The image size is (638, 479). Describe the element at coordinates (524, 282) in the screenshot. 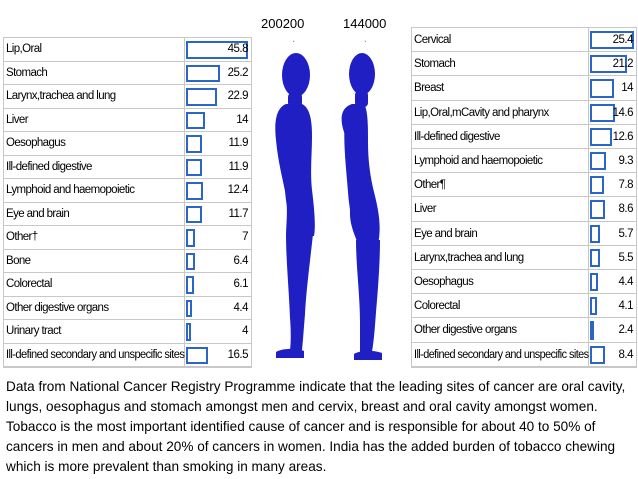

I see `table-row: Oesophagus 4.4` at that location.